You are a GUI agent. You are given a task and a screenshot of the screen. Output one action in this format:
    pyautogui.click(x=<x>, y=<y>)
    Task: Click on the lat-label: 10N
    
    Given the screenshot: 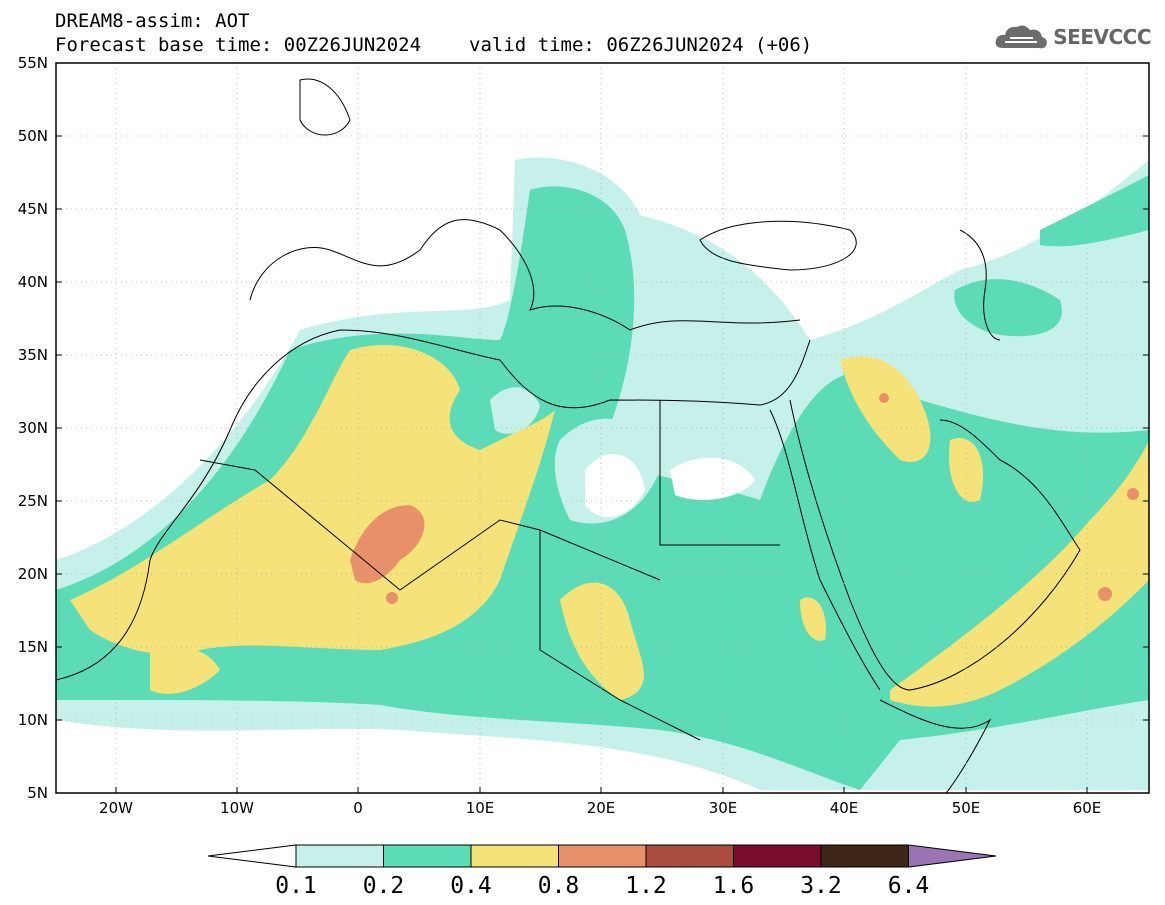 What is the action you would take?
    pyautogui.click(x=33, y=720)
    